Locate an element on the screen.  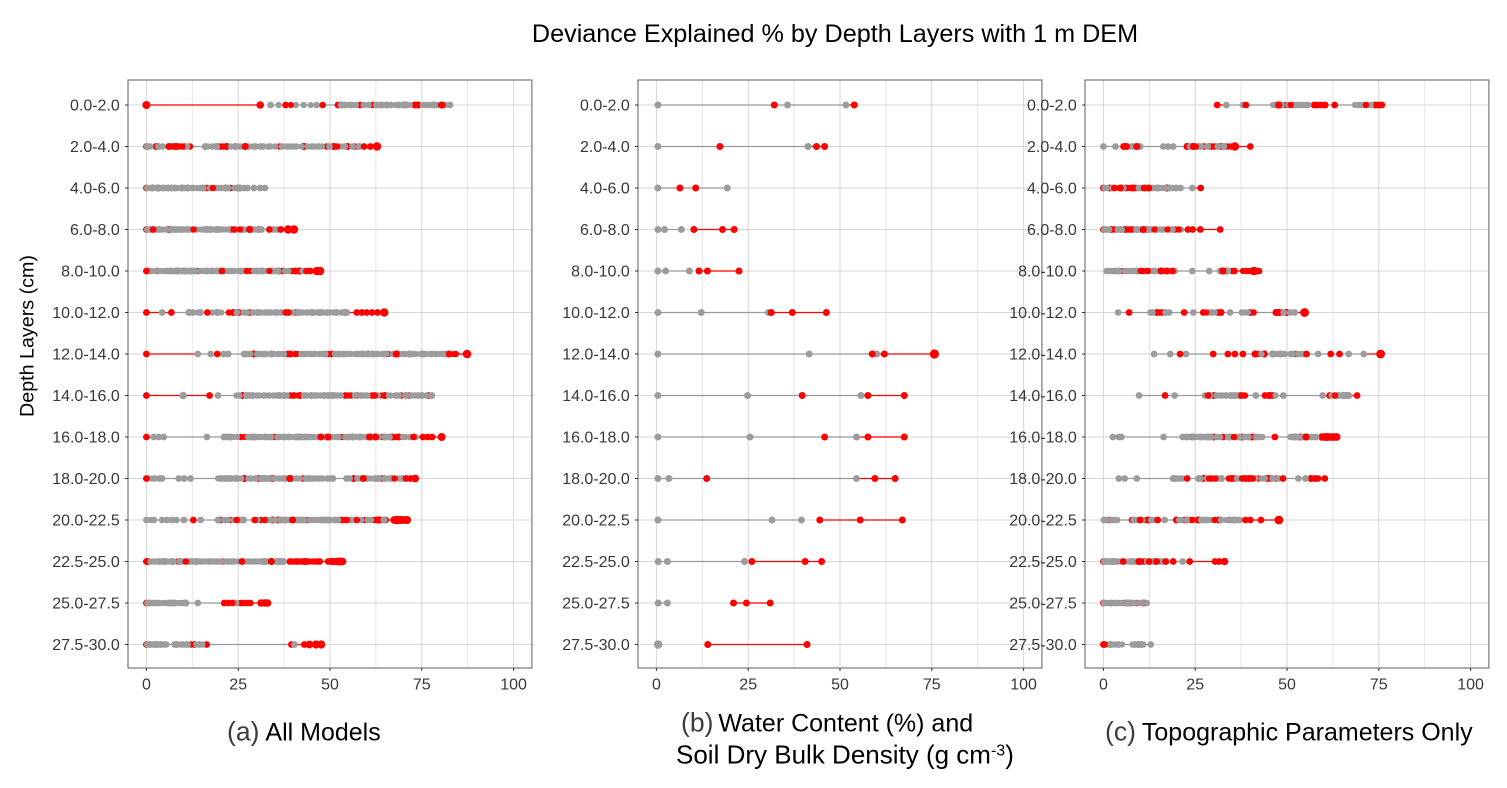
svg-text:(a)All Models: (a) All Models is located at coordinates (304, 732).